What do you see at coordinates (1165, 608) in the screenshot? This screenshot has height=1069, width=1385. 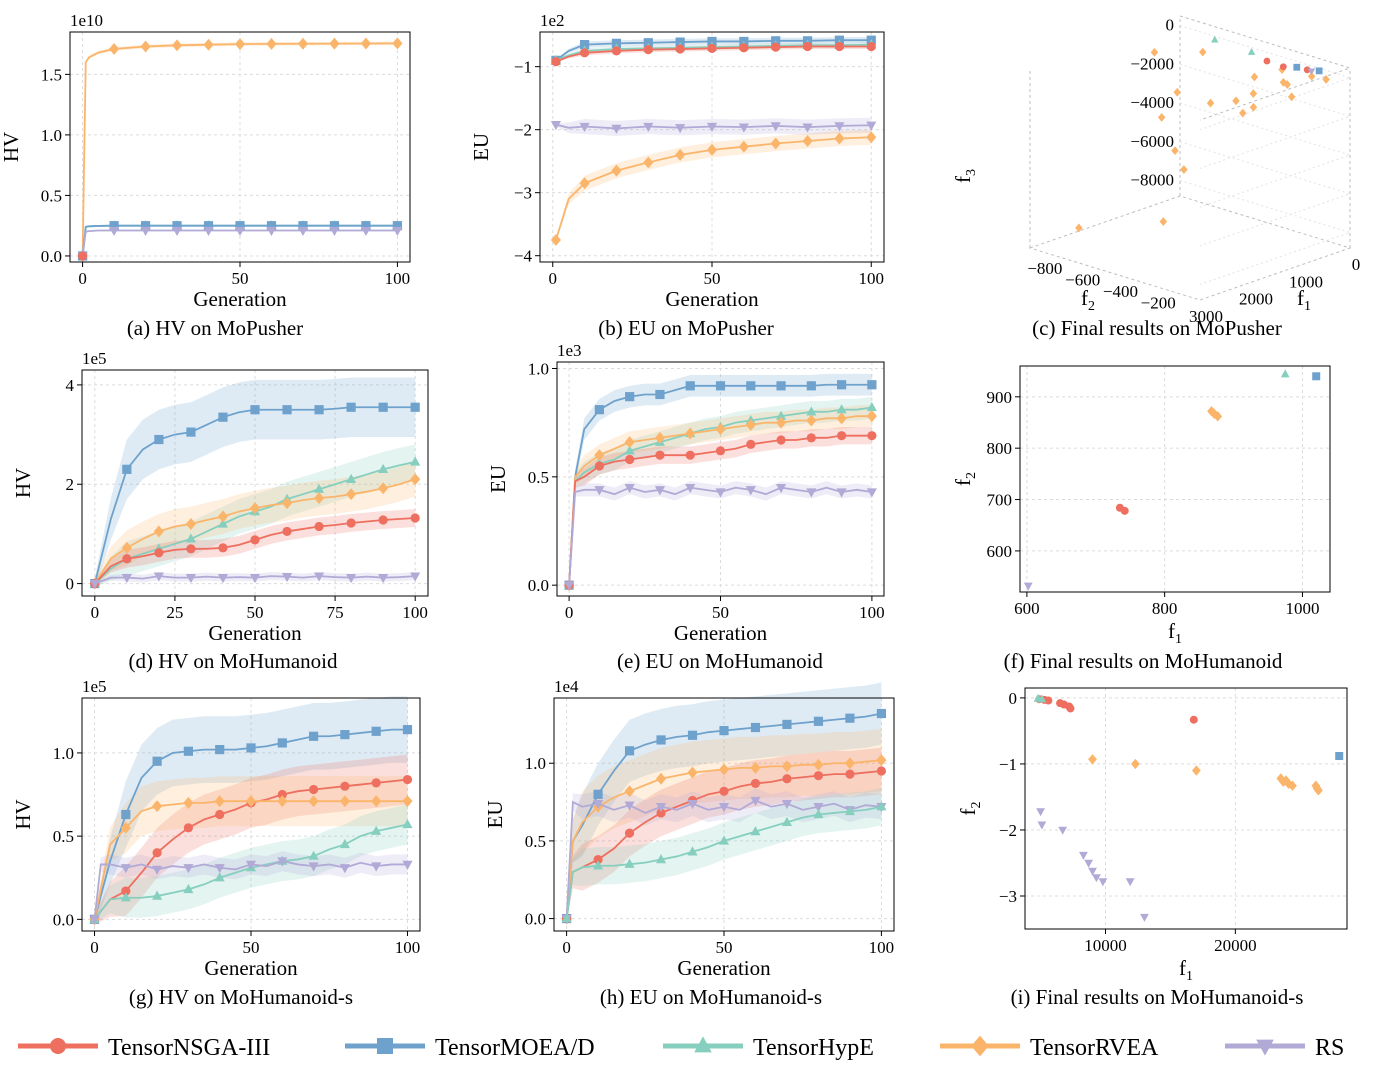 I see `x-tick-label: 800` at bounding box center [1165, 608].